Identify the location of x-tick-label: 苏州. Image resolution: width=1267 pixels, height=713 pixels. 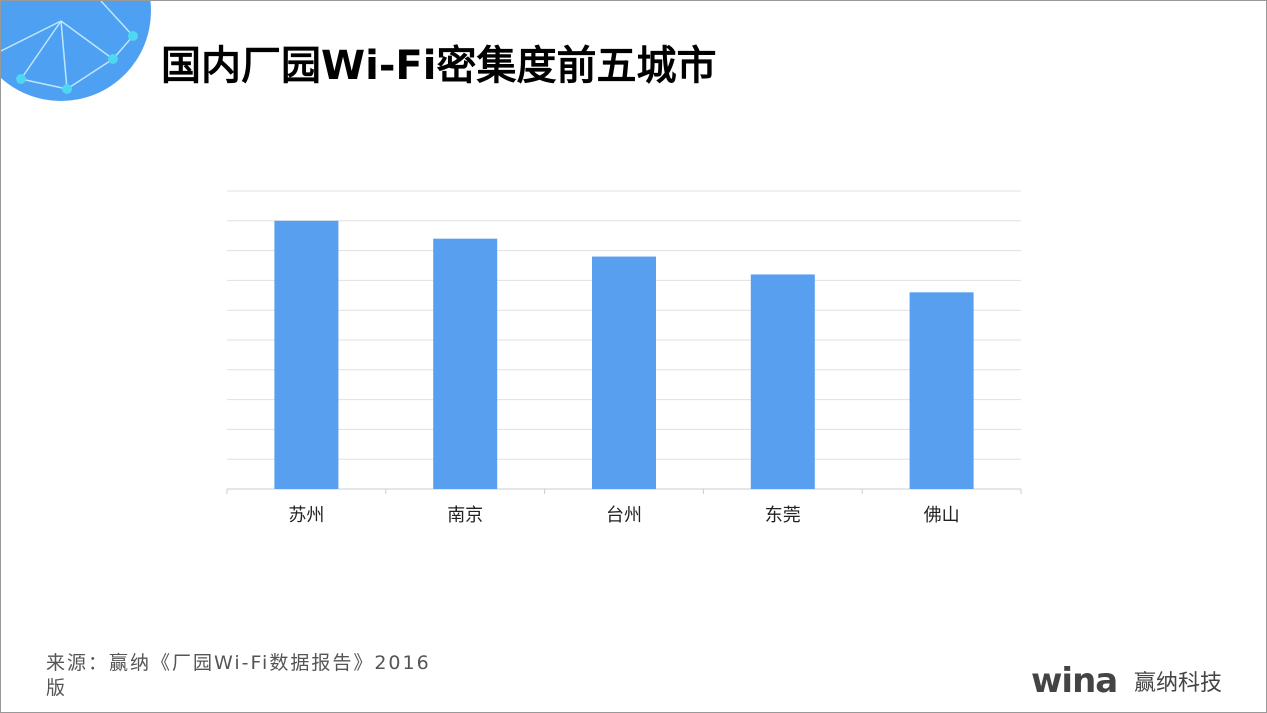
(306, 515).